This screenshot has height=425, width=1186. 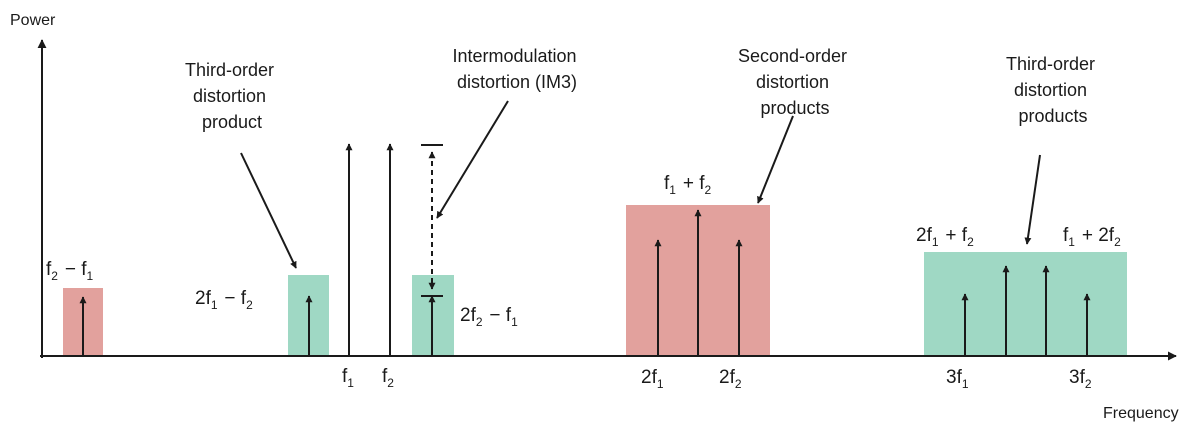 I want to click on label-f1: f1, so click(x=349, y=378).